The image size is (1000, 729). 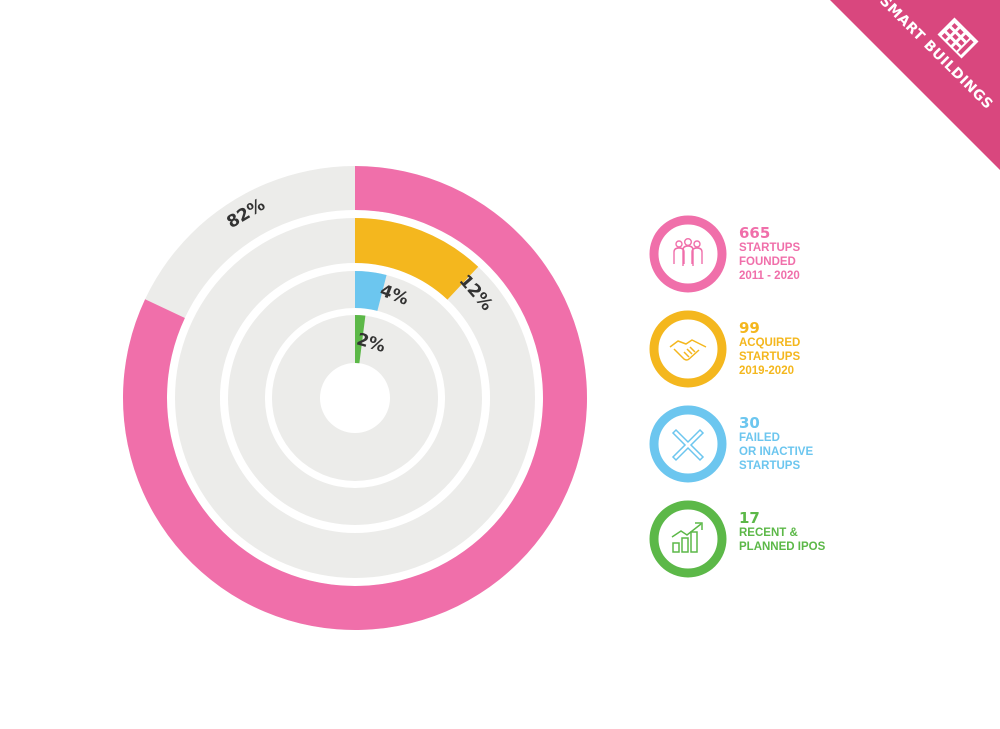 I want to click on legend-item-founded: 665 STARTUPS FOUNDED 2011 - 2020, so click(x=808, y=261).